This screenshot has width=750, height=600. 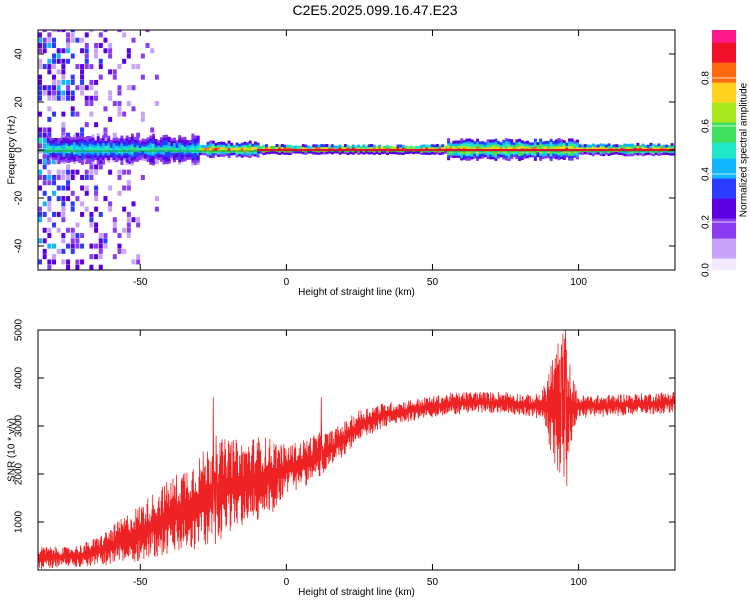 I want to click on colorbar-label: Normalized spectral amplitude, so click(x=744, y=149).